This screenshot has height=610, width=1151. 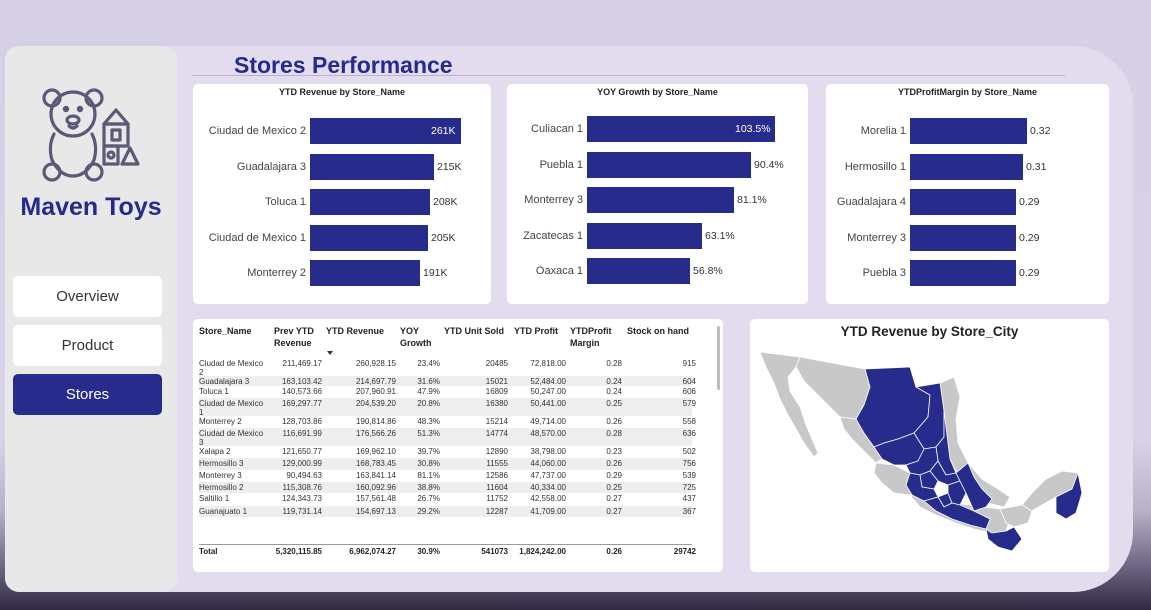 I want to click on table-cell: 558, so click(x=689, y=421).